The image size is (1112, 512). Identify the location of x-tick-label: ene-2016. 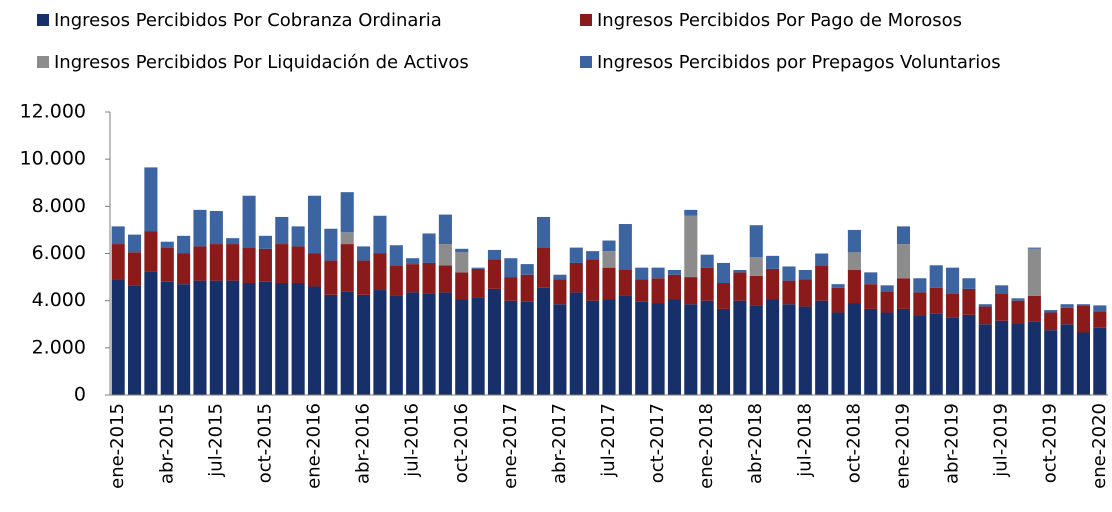
(314, 446).